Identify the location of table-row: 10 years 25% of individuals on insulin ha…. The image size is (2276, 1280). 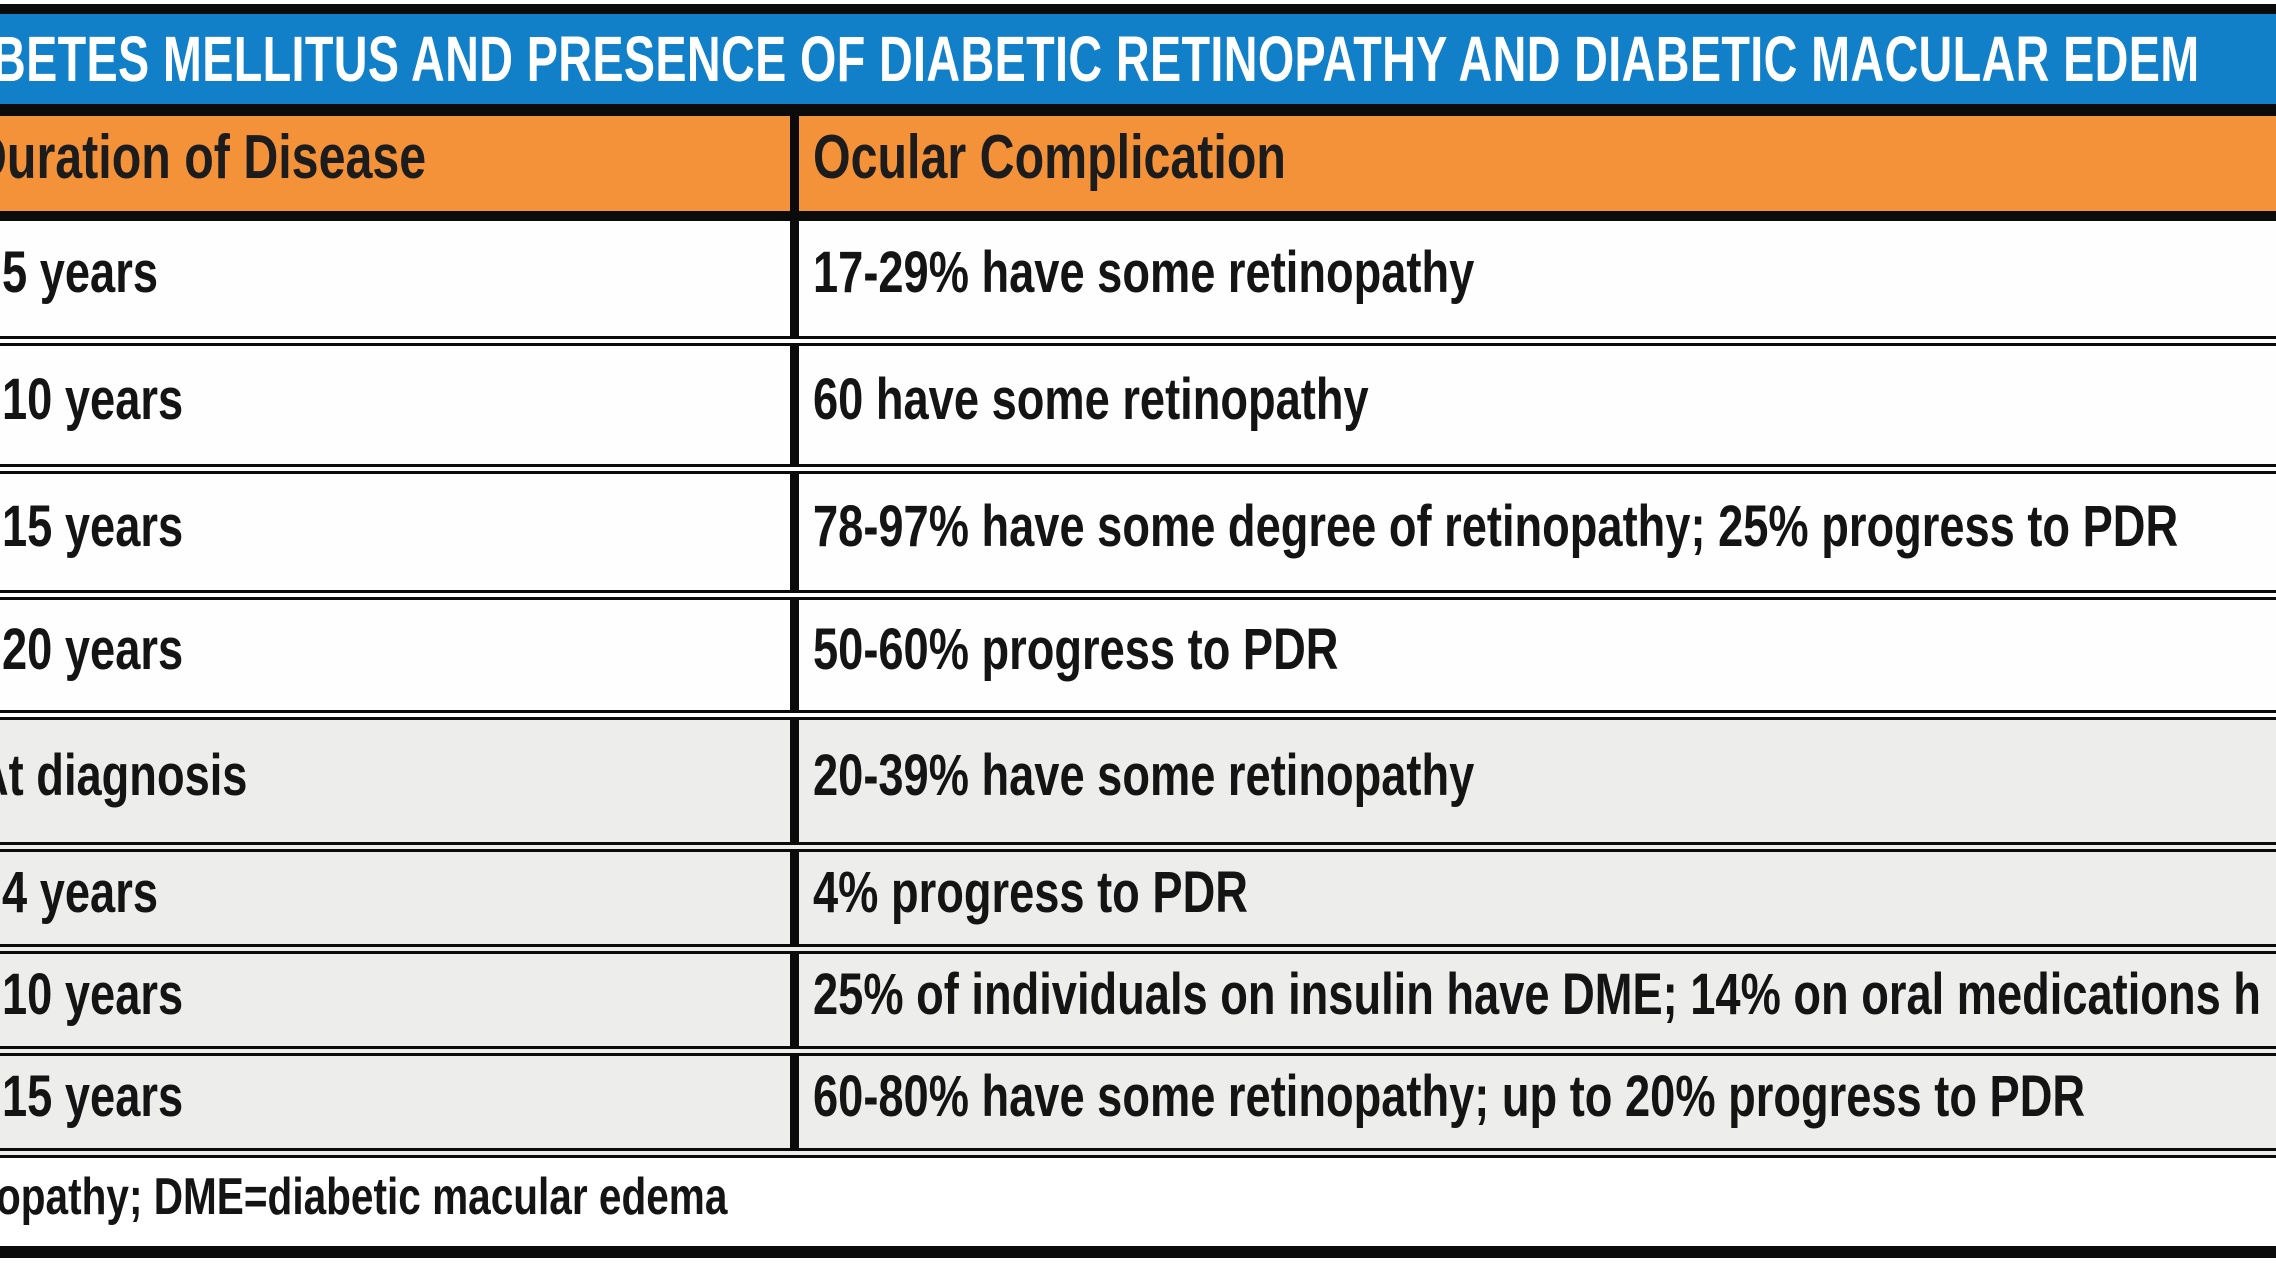
(1138, 1005).